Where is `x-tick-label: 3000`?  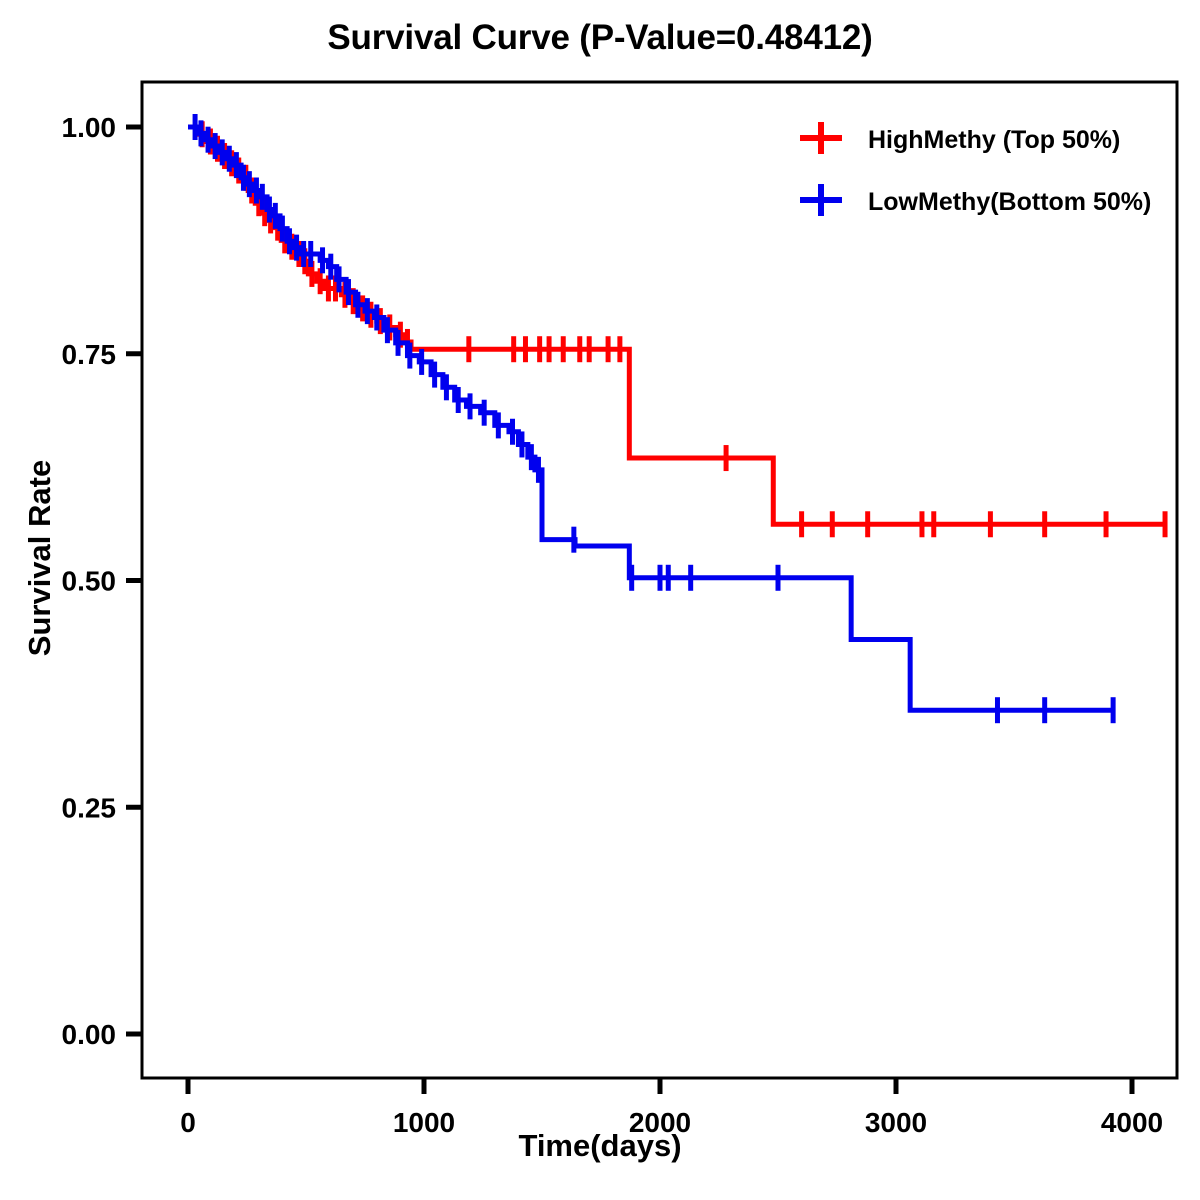
x-tick-label: 3000 is located at coordinates (896, 1122).